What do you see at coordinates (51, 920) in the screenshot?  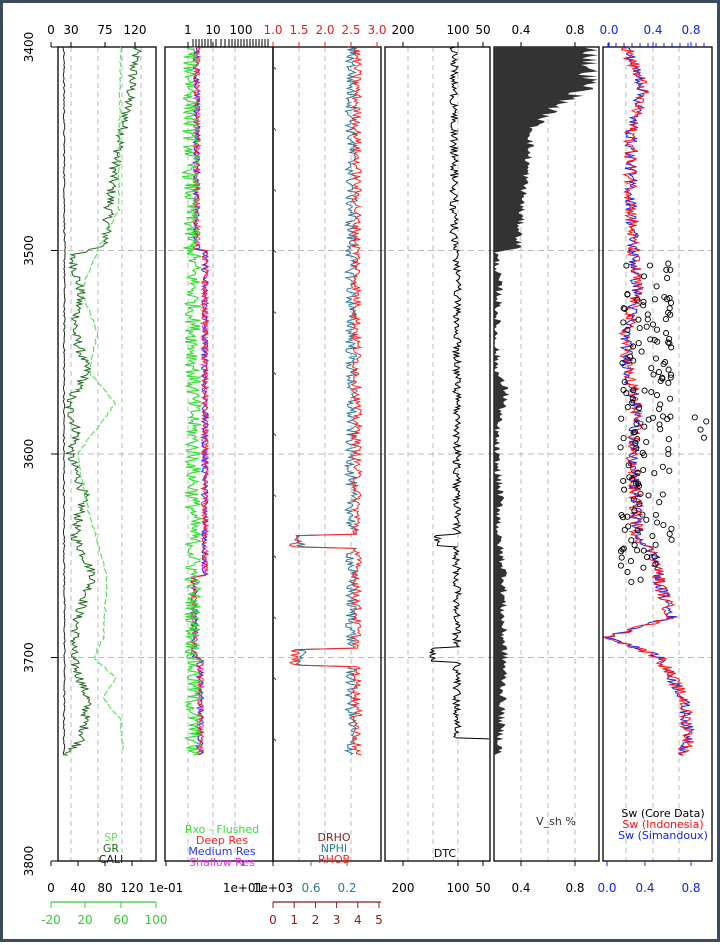 I see `sp-axis-label: -20` at bounding box center [51, 920].